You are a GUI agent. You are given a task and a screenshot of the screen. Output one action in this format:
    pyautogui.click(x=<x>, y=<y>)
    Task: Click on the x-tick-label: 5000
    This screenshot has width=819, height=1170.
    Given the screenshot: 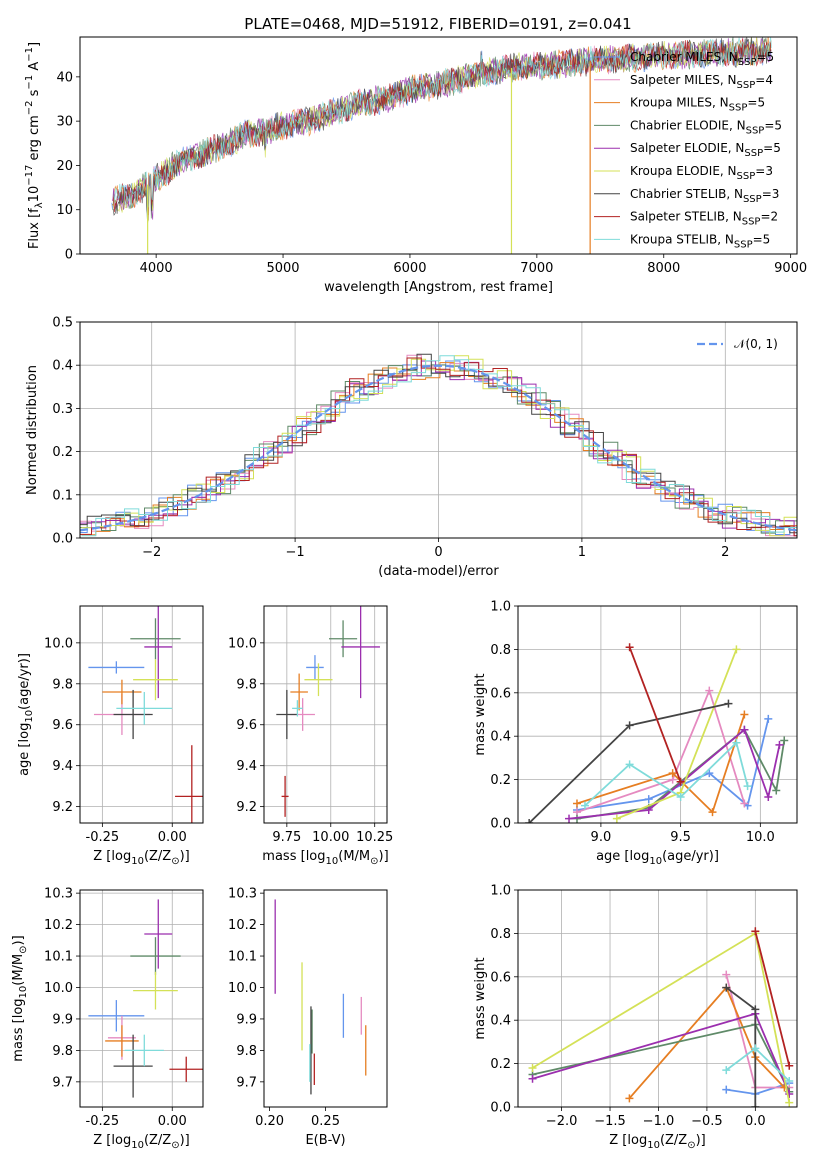 What is the action you would take?
    pyautogui.click(x=282, y=268)
    